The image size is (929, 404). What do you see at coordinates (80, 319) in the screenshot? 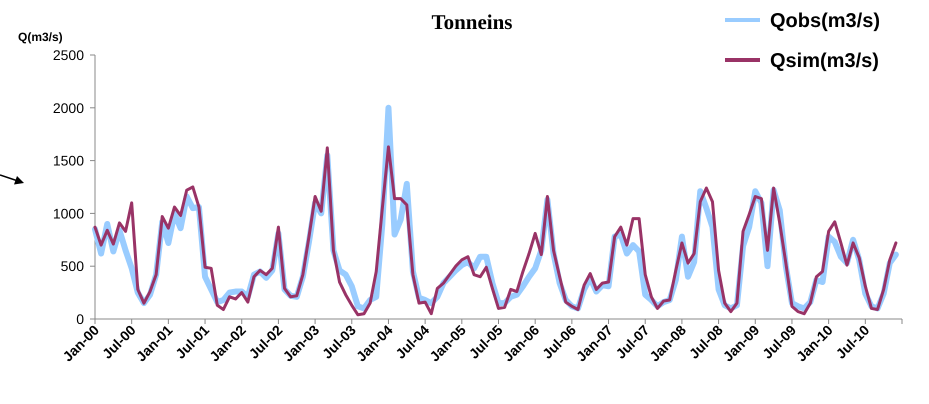
I see `y-tick-label: 0` at bounding box center [80, 319].